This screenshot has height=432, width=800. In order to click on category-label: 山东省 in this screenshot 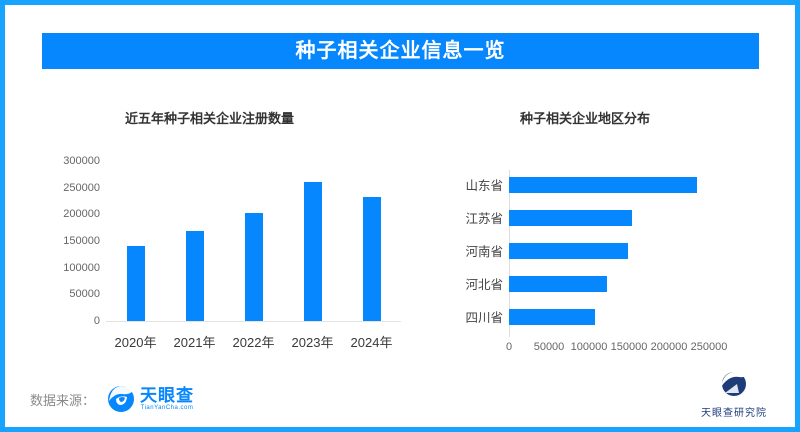, I will do `click(484, 186)`.